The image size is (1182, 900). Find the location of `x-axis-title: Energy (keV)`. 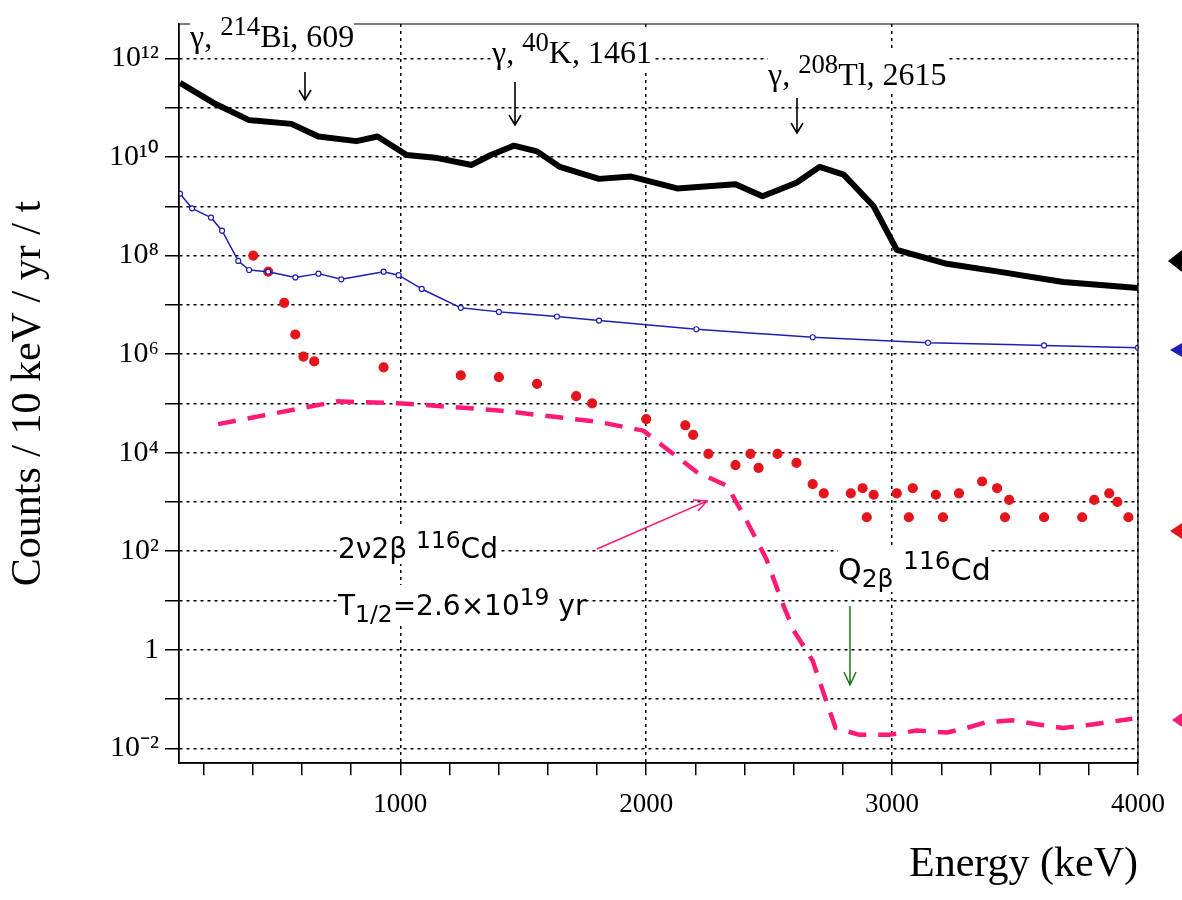

x-axis-title: Energy (keV) is located at coordinates (1023, 862).